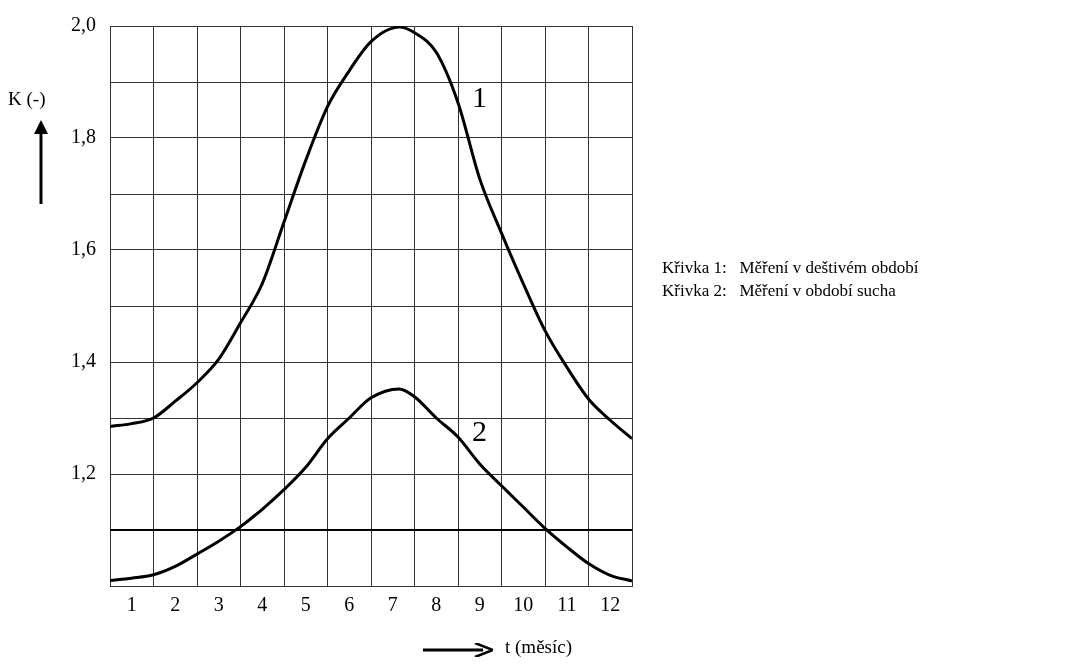  What do you see at coordinates (436, 604) in the screenshot?
I see `x-tick-label: 8` at bounding box center [436, 604].